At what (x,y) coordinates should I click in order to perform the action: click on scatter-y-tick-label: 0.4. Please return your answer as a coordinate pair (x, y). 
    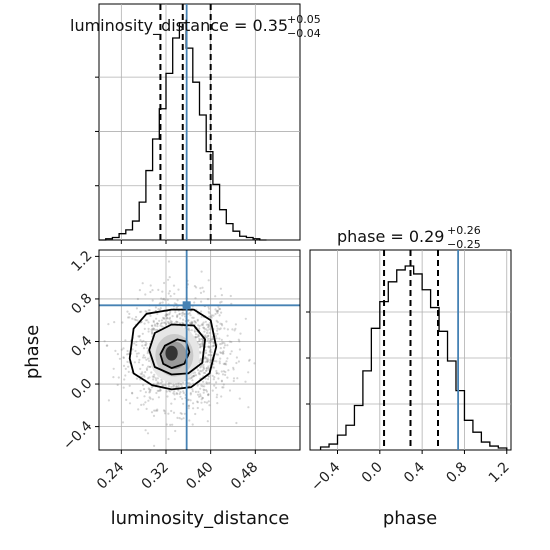
    Looking at the image, I should click on (81, 346).